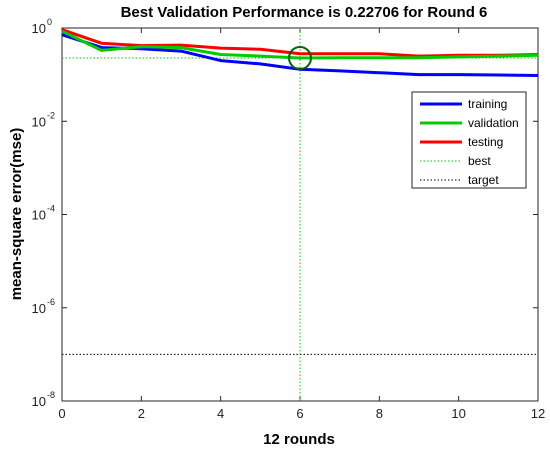  What do you see at coordinates (487, 104) in the screenshot?
I see `legend-label-training: training` at bounding box center [487, 104].